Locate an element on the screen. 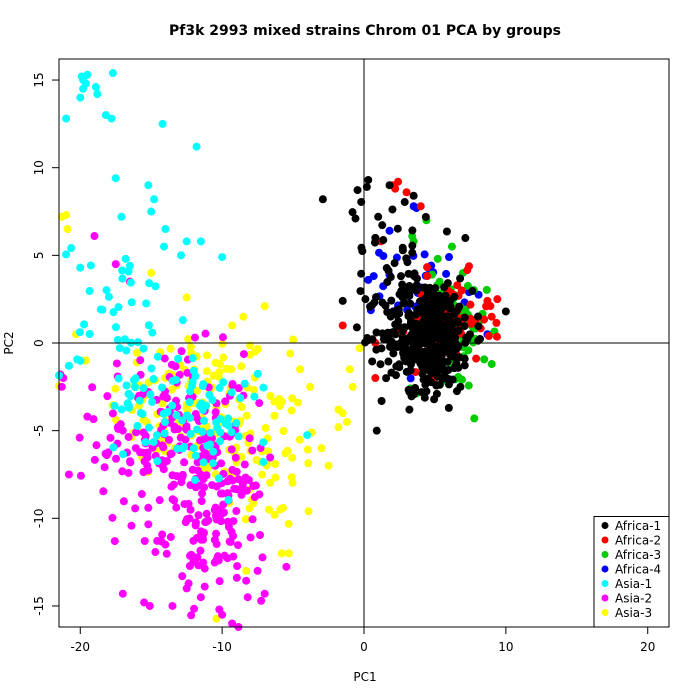 Image resolution: width=700 pixels, height=700 pixels. y-tick-label: -15 is located at coordinates (39, 606).